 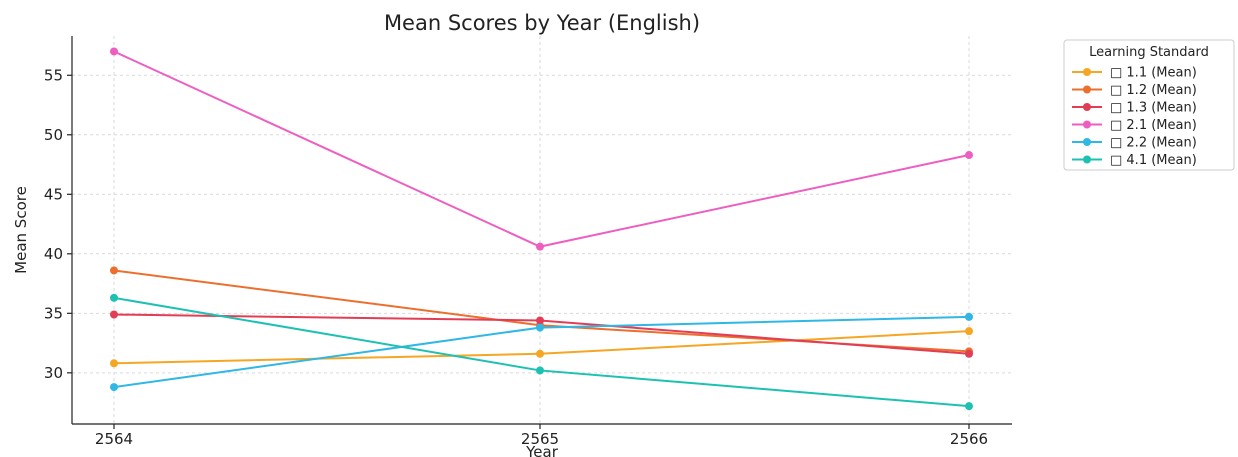 I want to click on legend-label: □ 2.2 (Mean), so click(x=1153, y=143).